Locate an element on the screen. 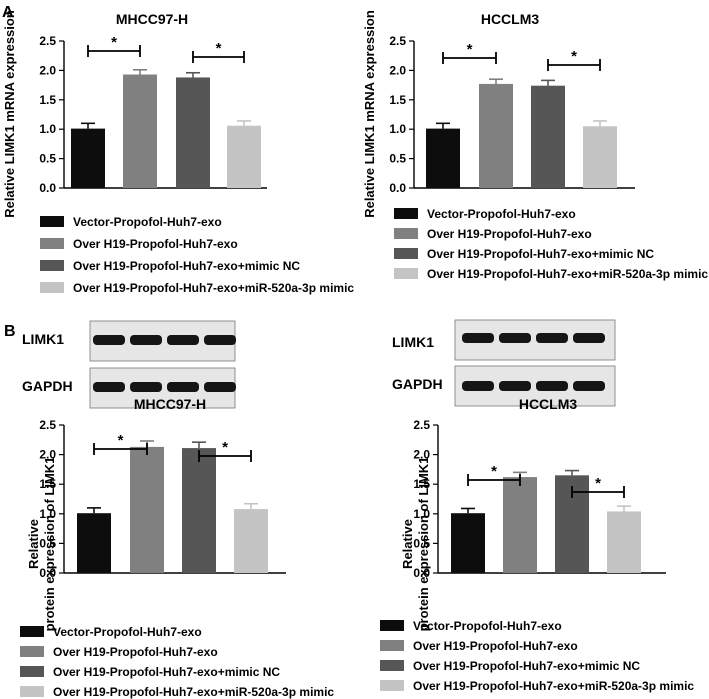  y-axis-label-line: protein expression of LIMK1 is located at coordinates (49, 544).